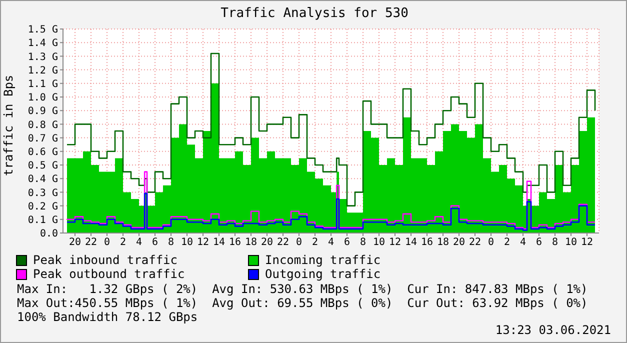  I want to click on text: Max In: 1.32 GBps ( 2%) Avg In: 530.63 MBps ( 1%) Cur In: 847.83 MBps ( 1%), so click(302, 289).